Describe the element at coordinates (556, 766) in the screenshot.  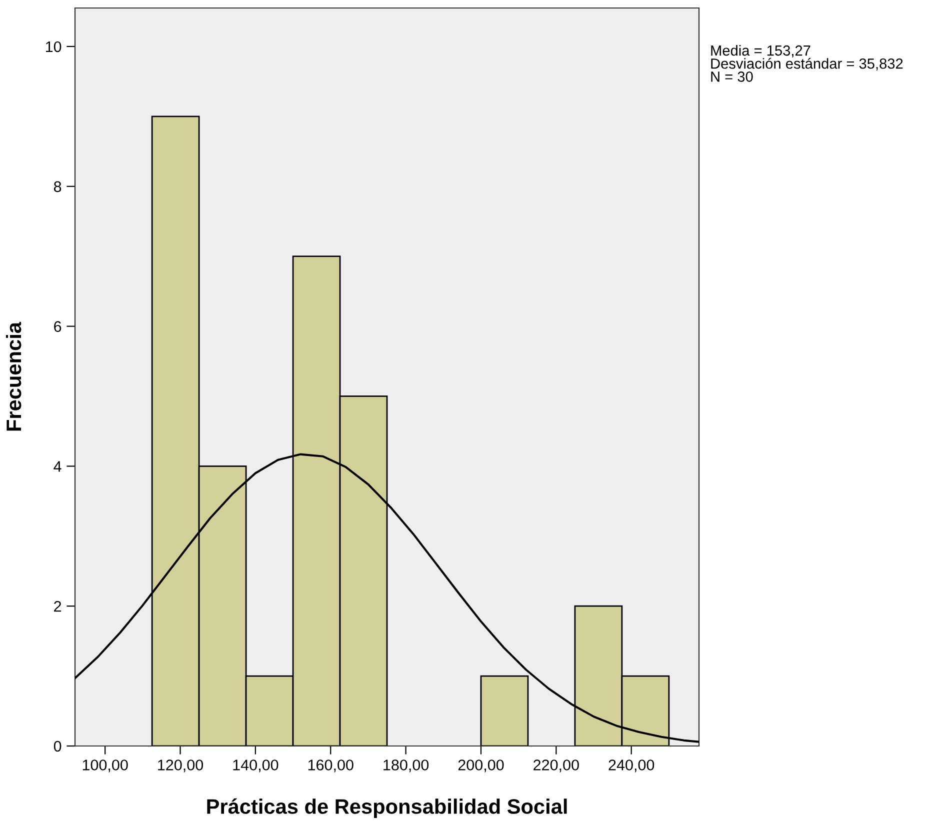
I see `x-tick-label: 220,00` at that location.